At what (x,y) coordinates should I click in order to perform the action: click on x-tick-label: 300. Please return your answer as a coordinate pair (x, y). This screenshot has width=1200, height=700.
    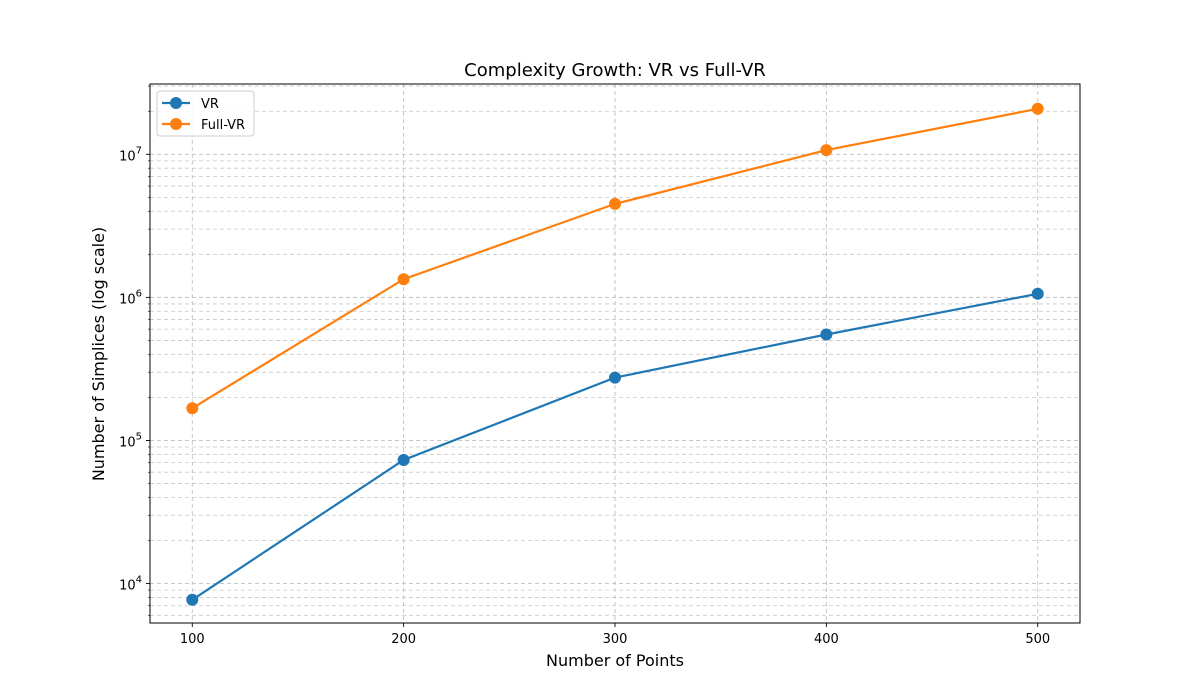
    Looking at the image, I should click on (615, 639).